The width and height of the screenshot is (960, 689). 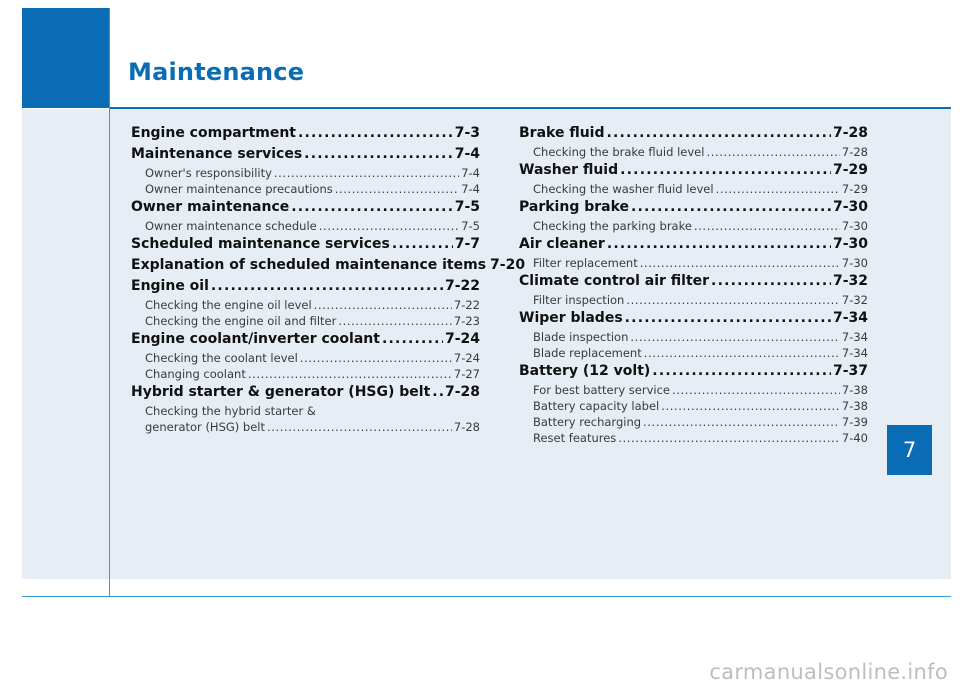 I want to click on toc-subsection-link: Checking the coolant level 7-24, so click(x=305, y=358).